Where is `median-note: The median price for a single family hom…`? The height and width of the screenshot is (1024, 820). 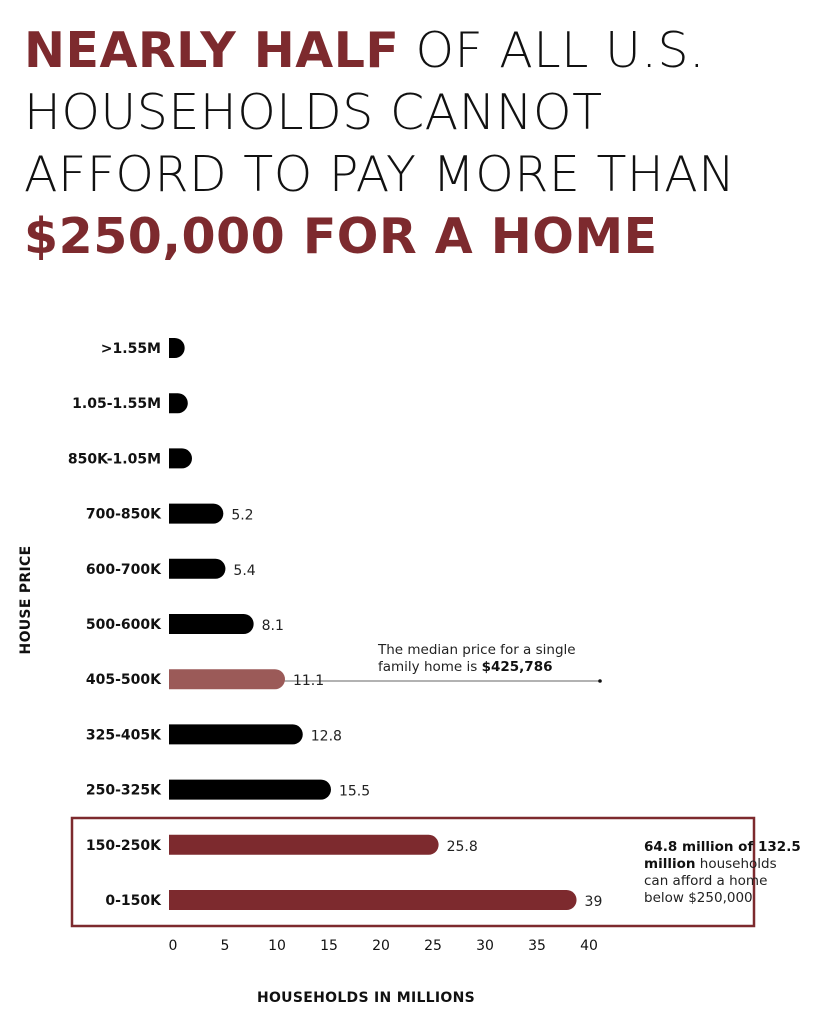
median-note: The median price for a single family hom… is located at coordinates (508, 659).